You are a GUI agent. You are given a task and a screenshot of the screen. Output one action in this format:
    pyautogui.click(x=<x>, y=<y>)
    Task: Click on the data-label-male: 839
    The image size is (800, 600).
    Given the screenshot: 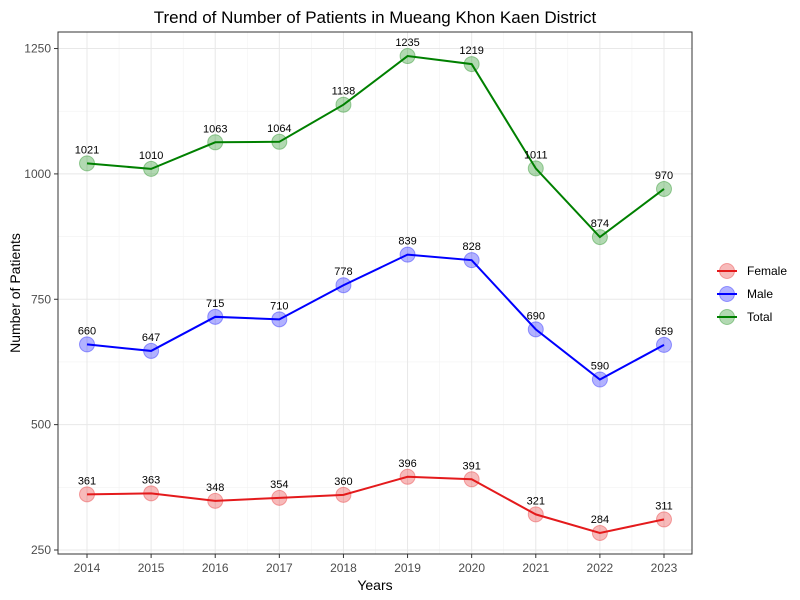 What is the action you would take?
    pyautogui.click(x=407, y=242)
    